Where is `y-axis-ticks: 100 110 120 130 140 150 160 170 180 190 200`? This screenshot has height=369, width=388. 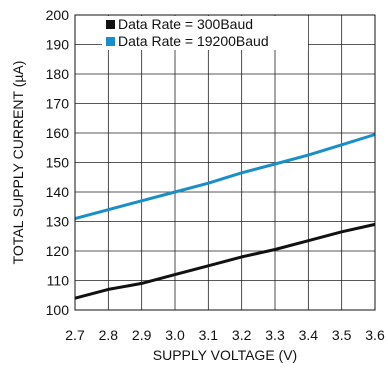 y-axis-ticks: 100 110 120 130 140 150 160 170 180 190 200 is located at coordinates (58, 162).